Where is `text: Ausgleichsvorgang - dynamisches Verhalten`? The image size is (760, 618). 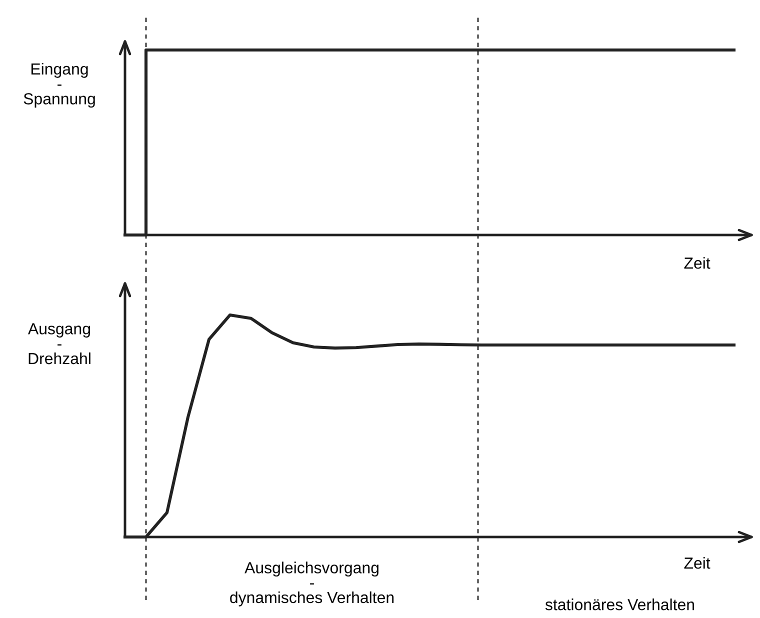
text: Ausgleichsvorgang - dynamisches Verhalten is located at coordinates (312, 584).